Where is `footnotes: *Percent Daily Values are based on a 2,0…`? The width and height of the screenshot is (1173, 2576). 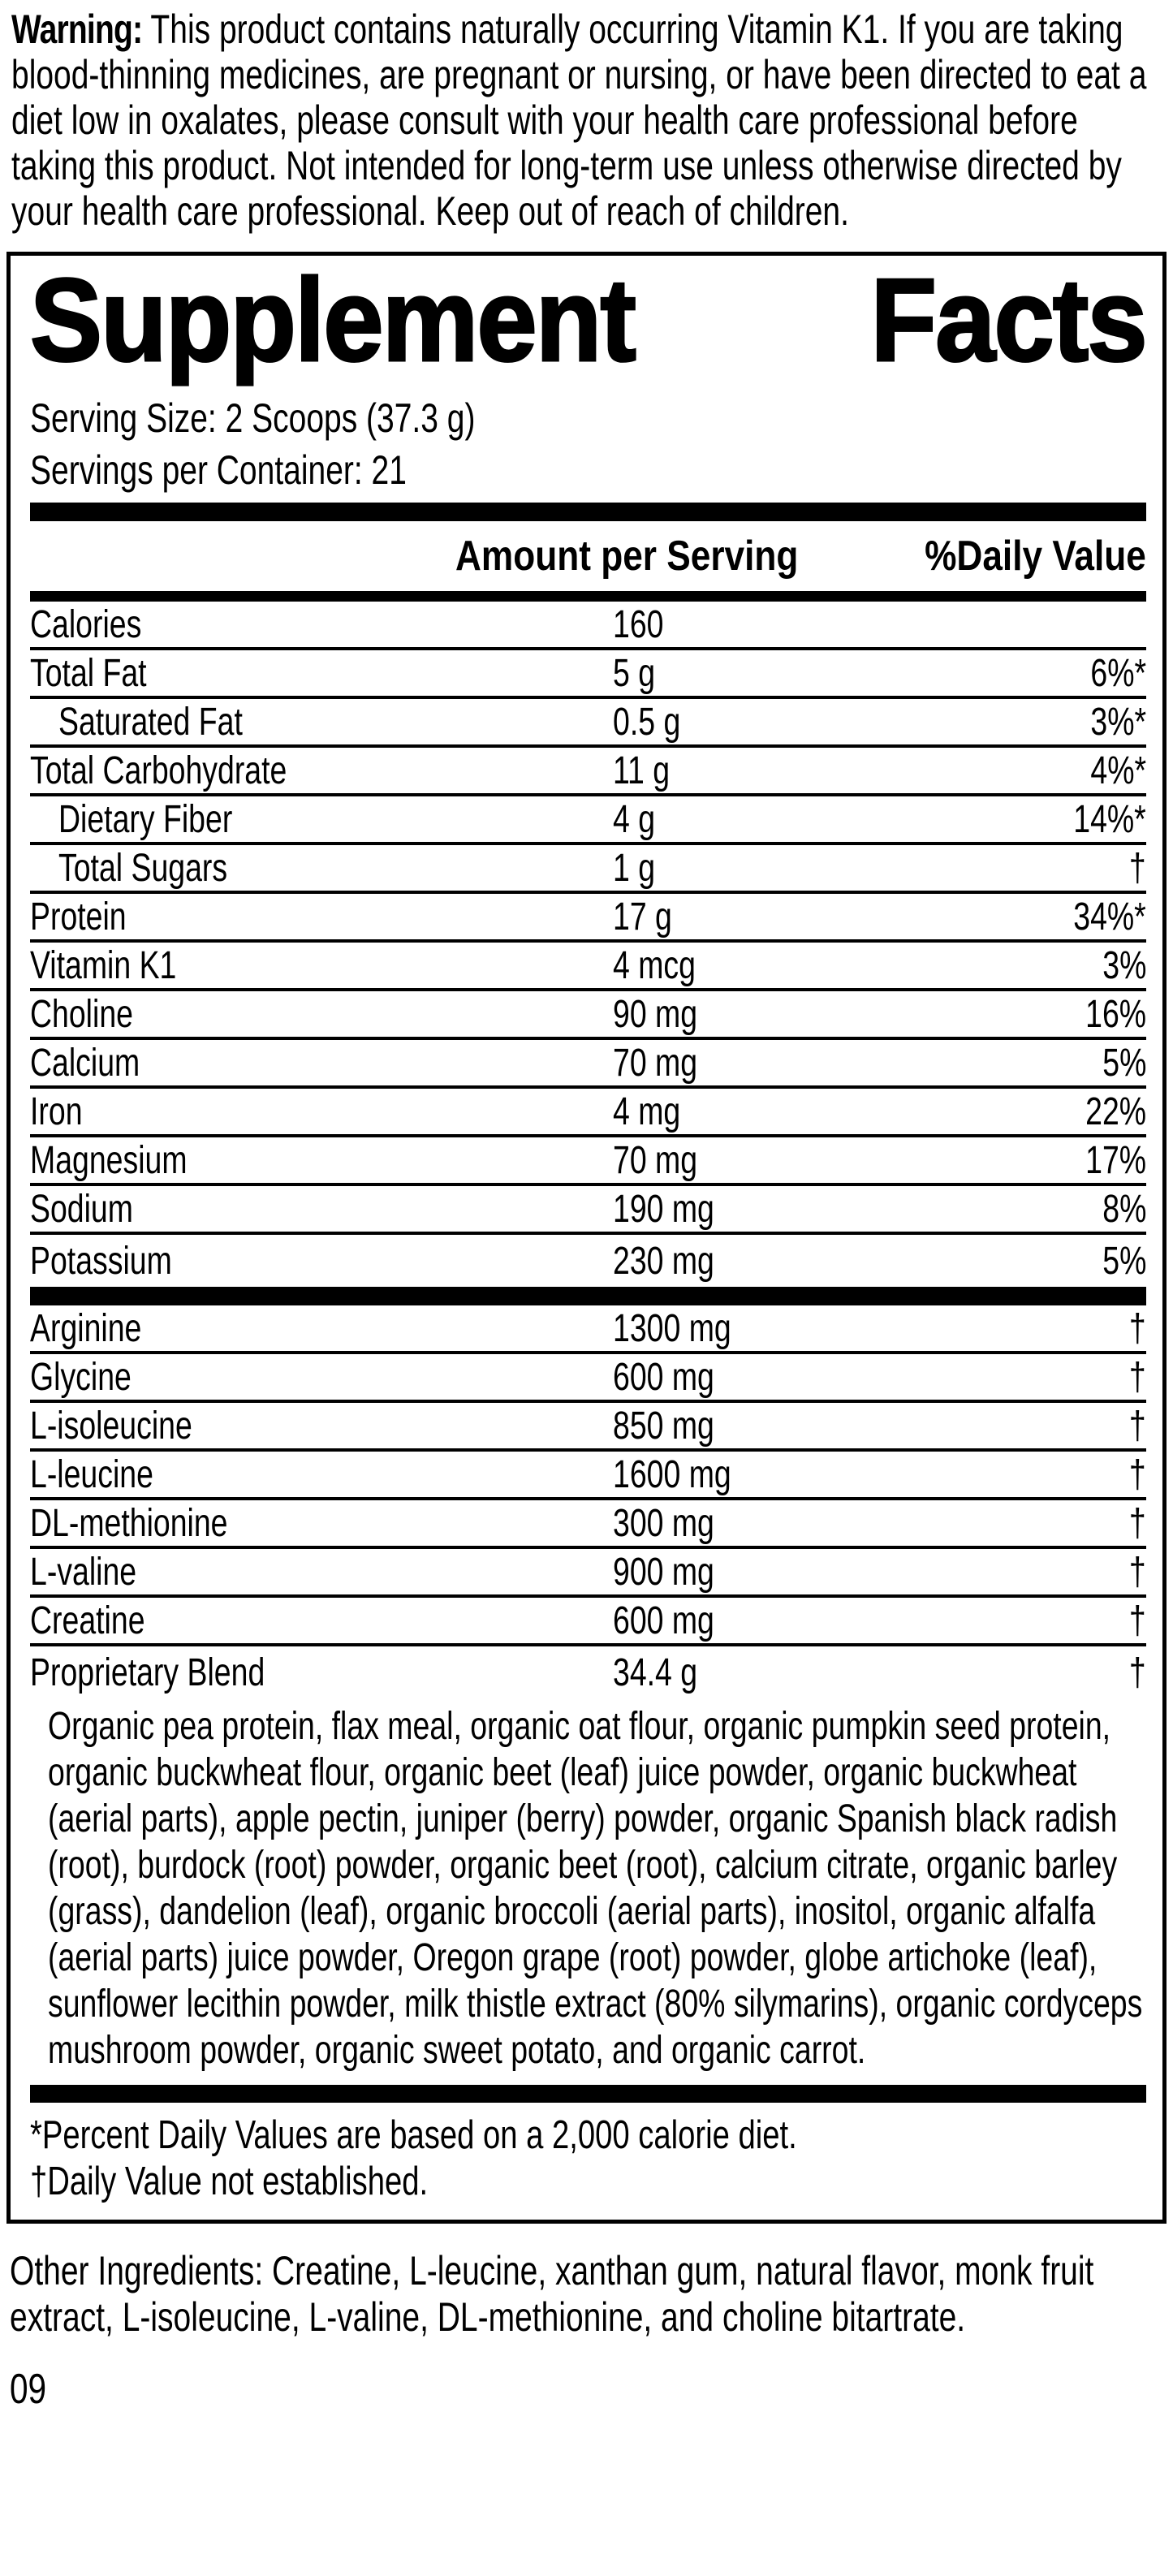
footnotes: *Percent Daily Values are based on a 2,0… is located at coordinates (588, 2161).